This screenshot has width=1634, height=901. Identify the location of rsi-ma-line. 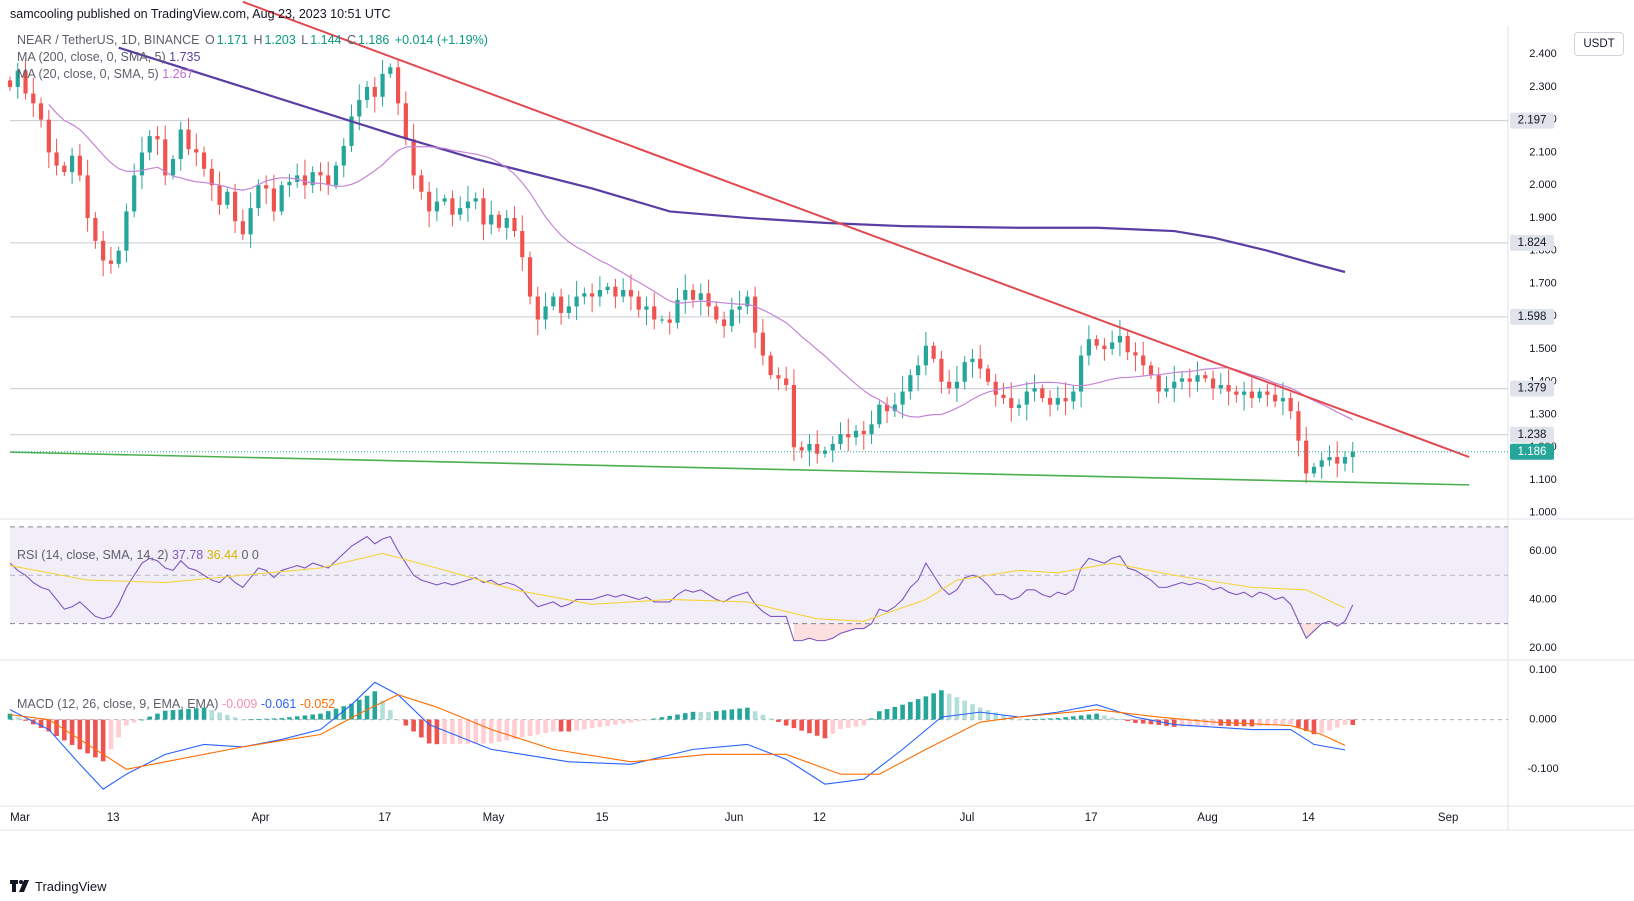
(677, 587).